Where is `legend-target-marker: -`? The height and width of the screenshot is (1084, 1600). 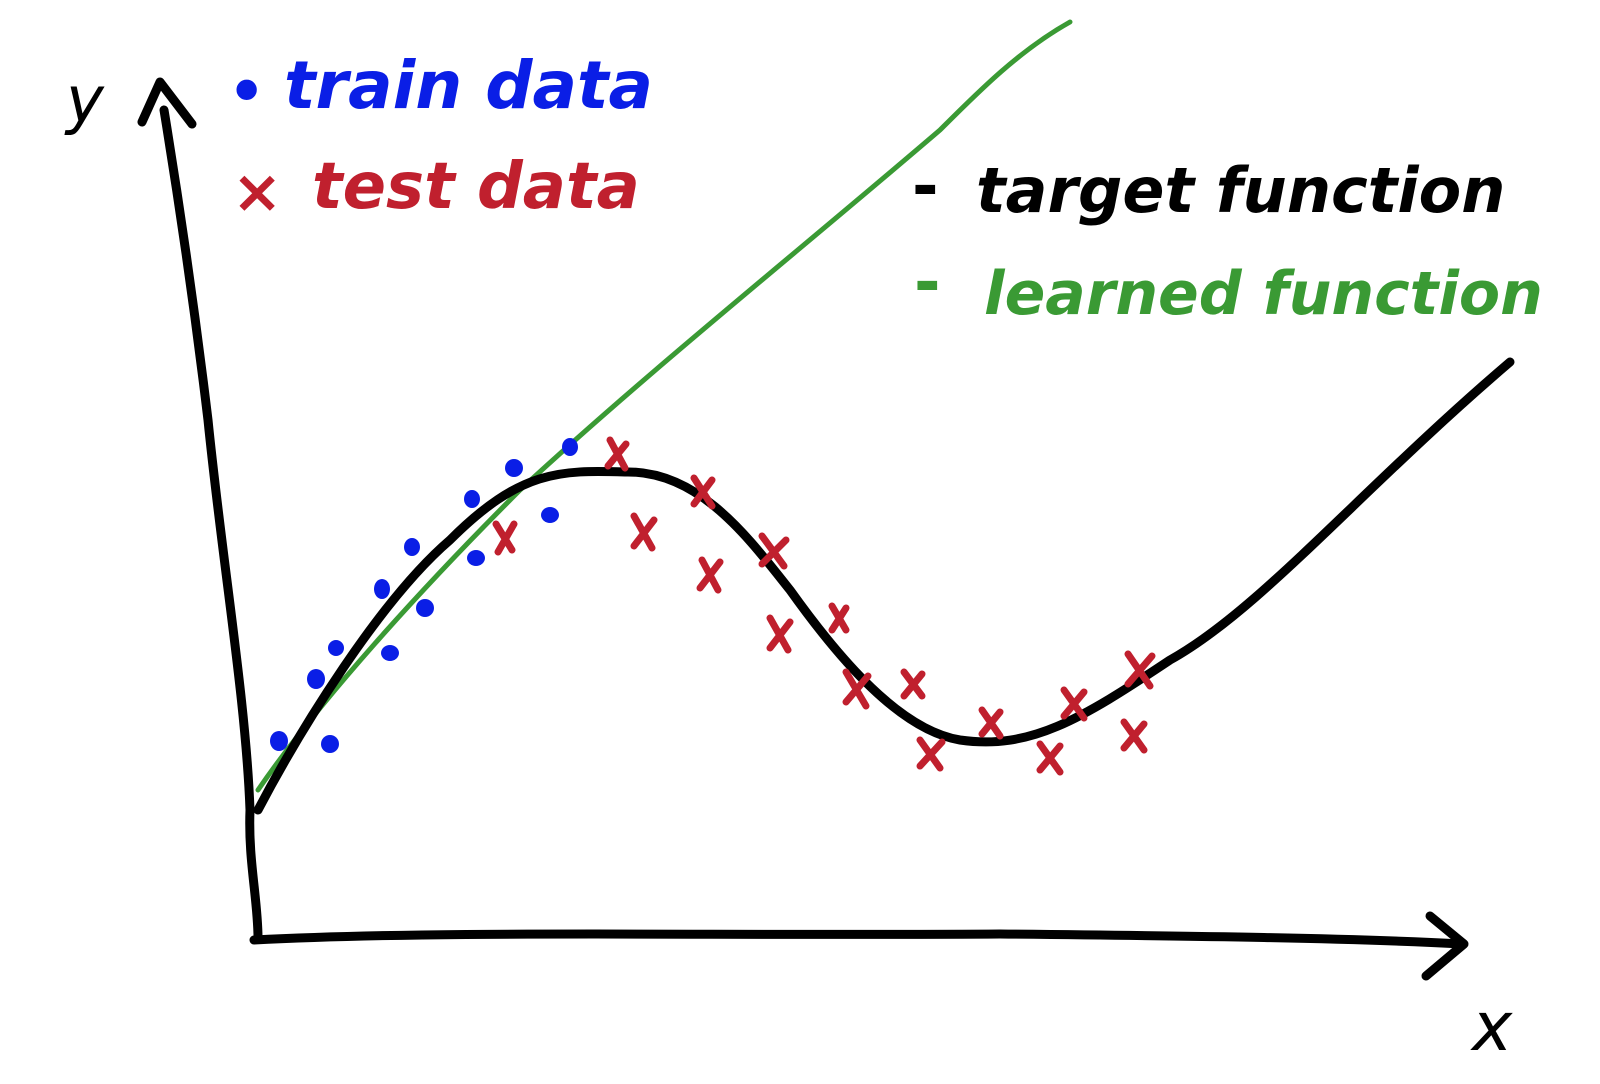 legend-target-marker: - is located at coordinates (925, 187).